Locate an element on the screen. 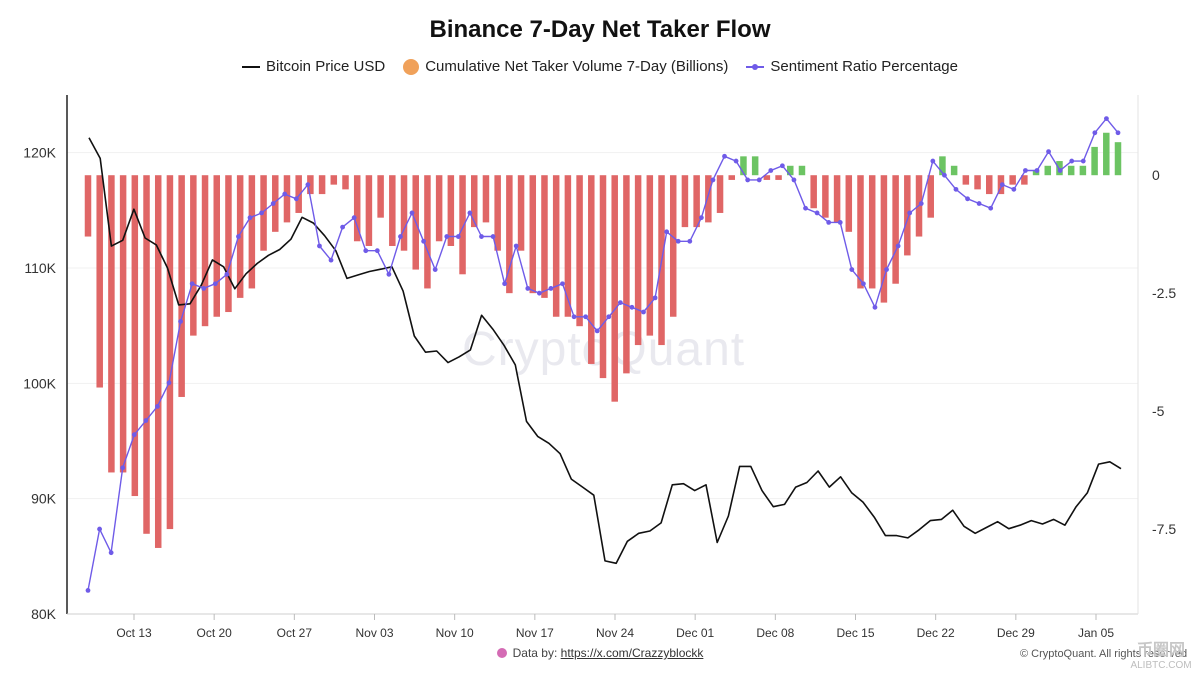  footer-source: Data by: https://x.com/Crazzyblockk is located at coordinates (600, 653).